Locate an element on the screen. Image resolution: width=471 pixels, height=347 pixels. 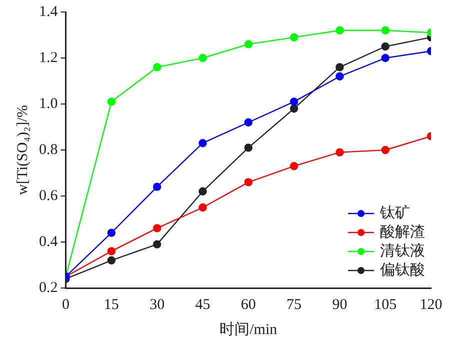
x-tick-label: 15 is located at coordinates (111, 304).